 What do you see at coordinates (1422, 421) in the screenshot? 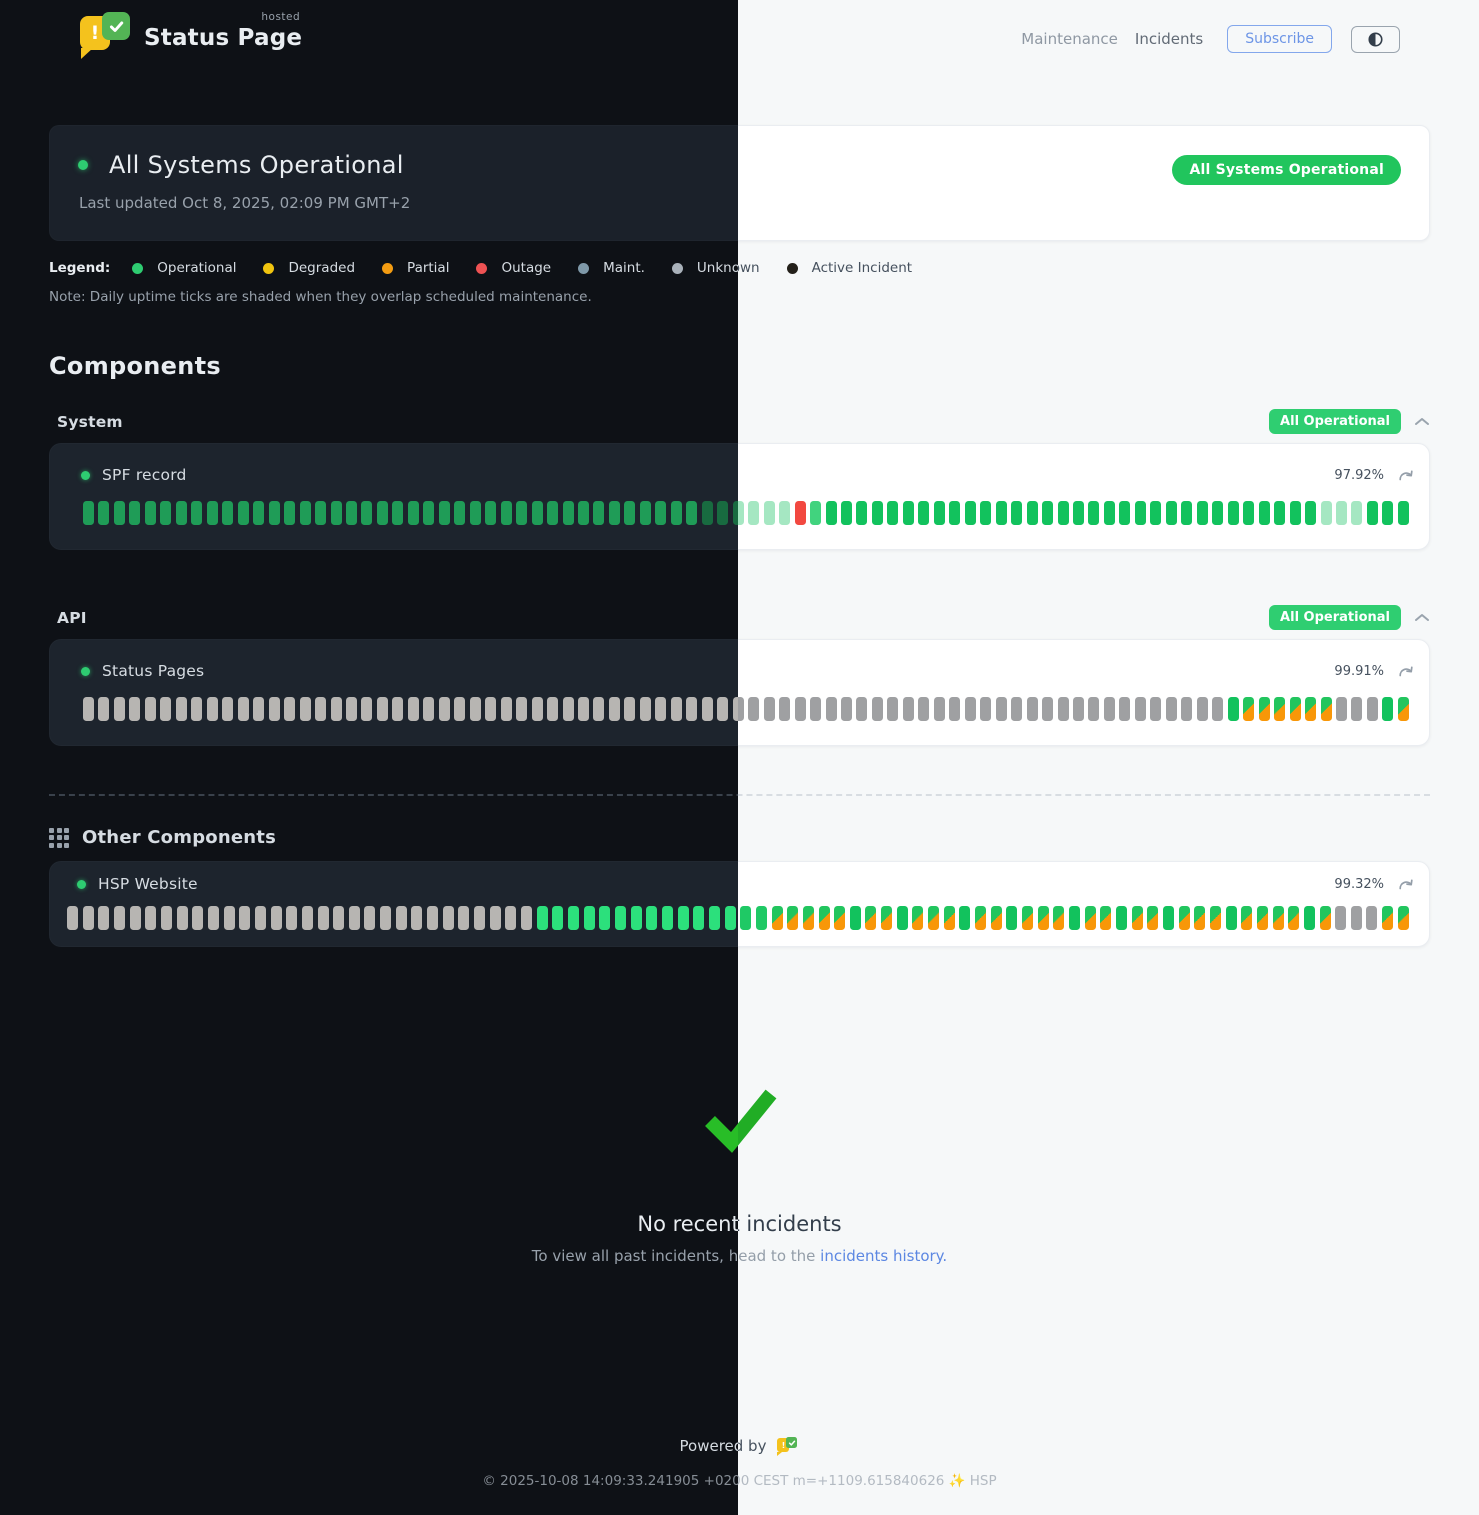
I see `chevron-up-icon` at bounding box center [1422, 421].